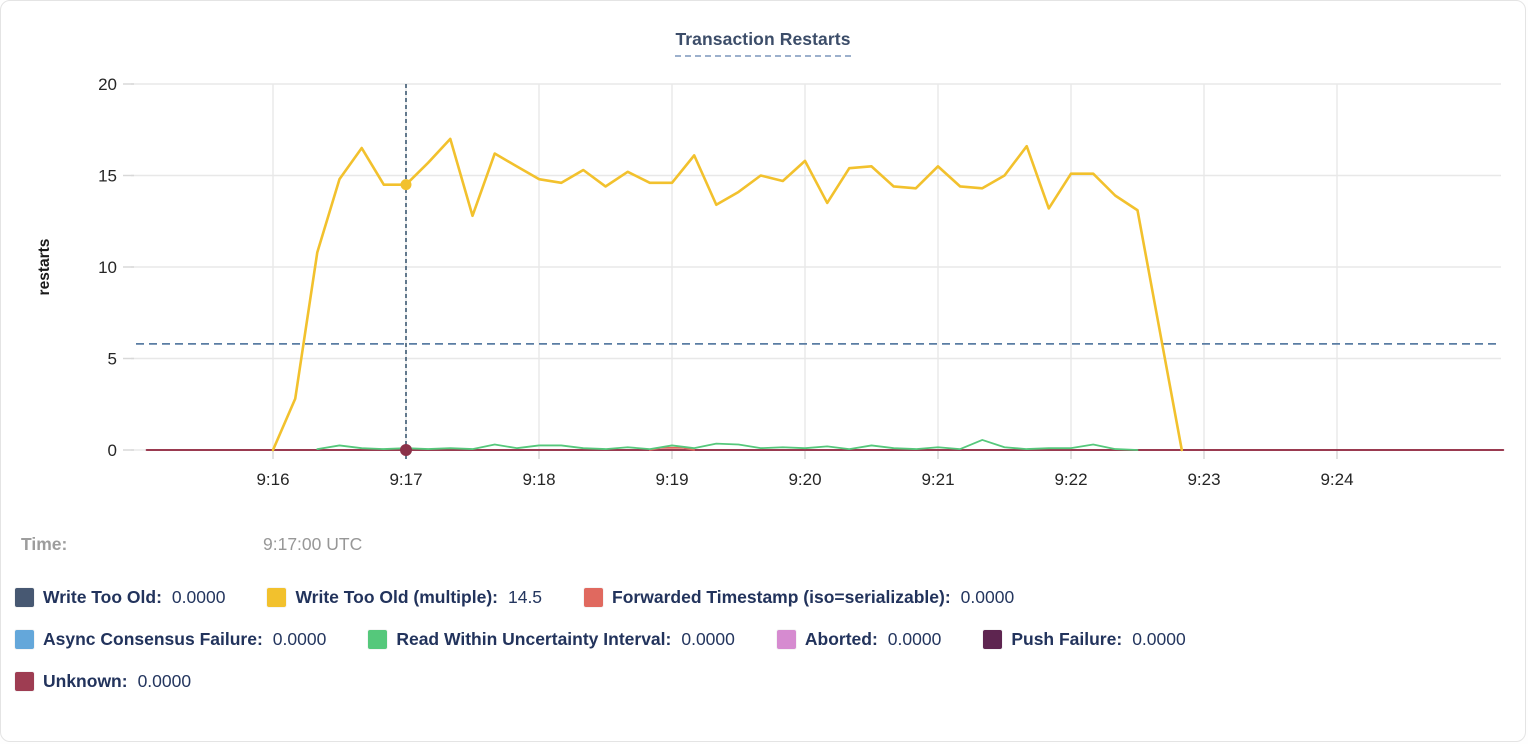  I want to click on legend-label: Write Too Old:, so click(102, 597).